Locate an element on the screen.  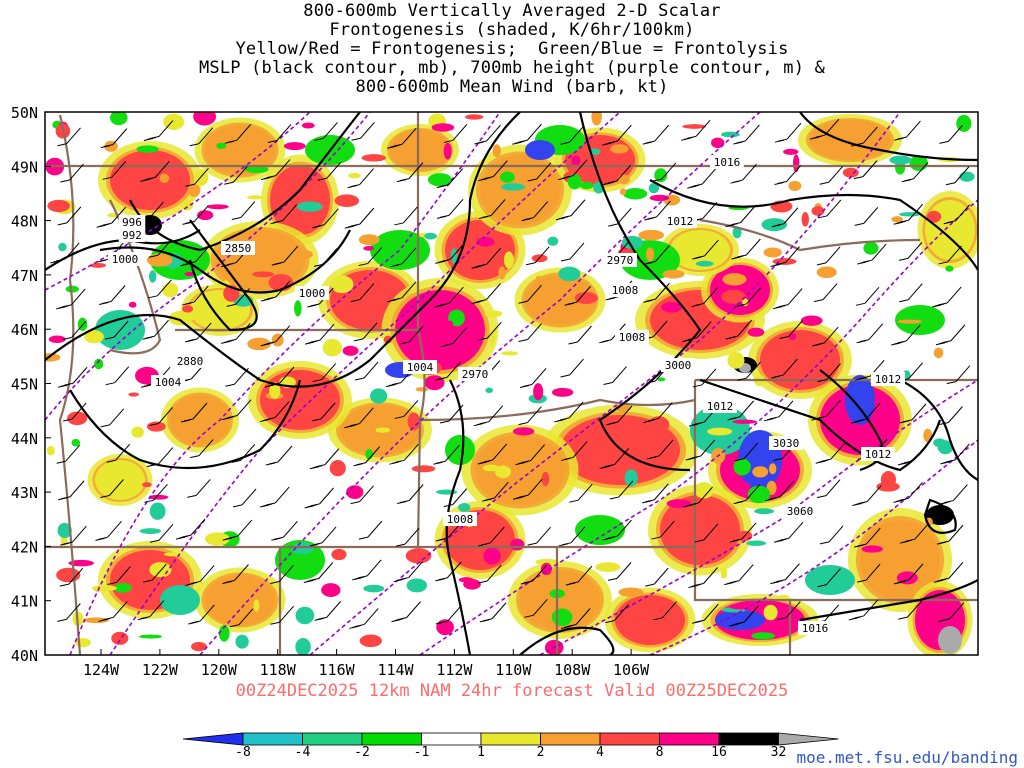
lat-label: 48N is located at coordinates (24, 222).